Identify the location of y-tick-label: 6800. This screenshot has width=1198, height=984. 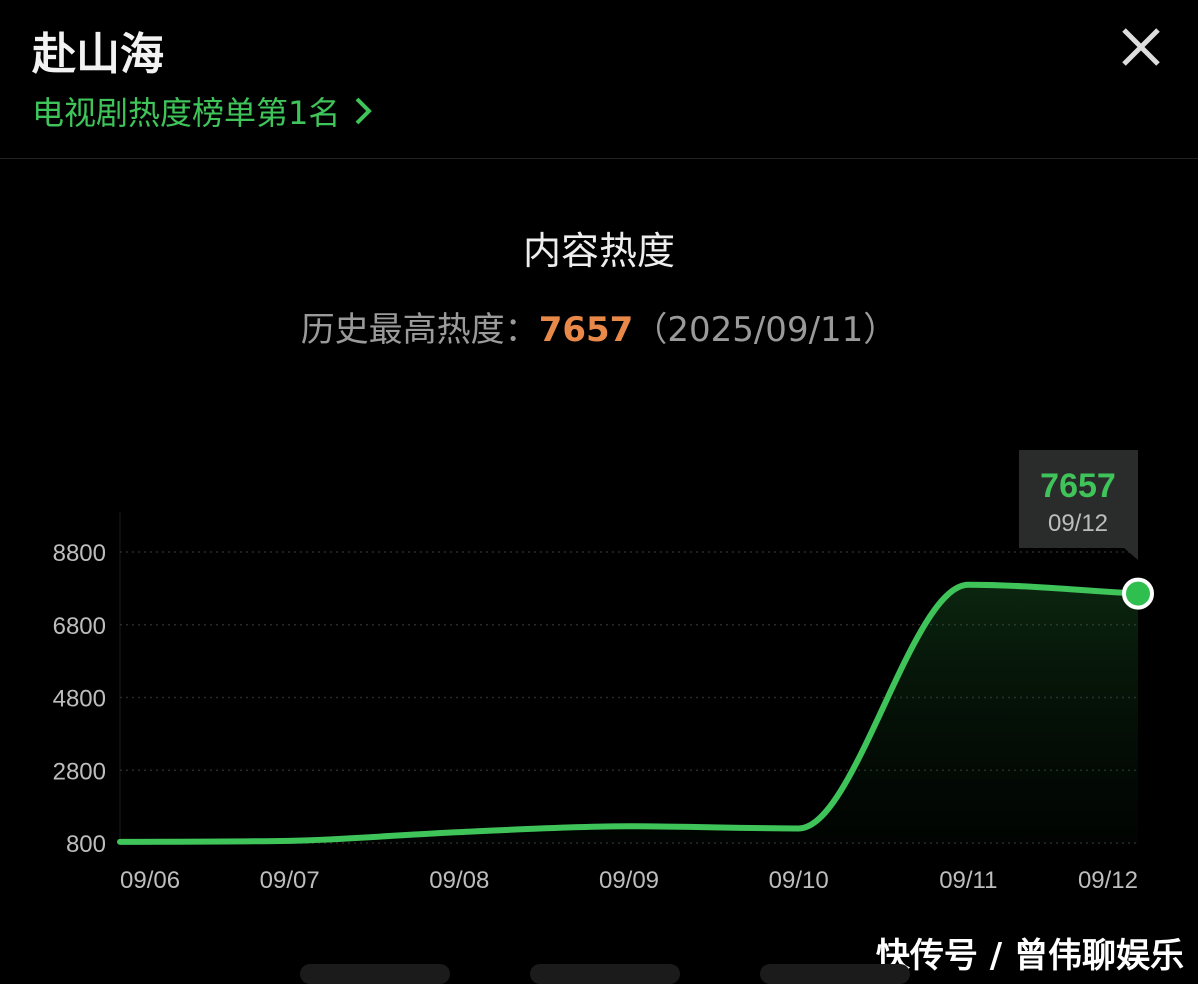
(79, 626).